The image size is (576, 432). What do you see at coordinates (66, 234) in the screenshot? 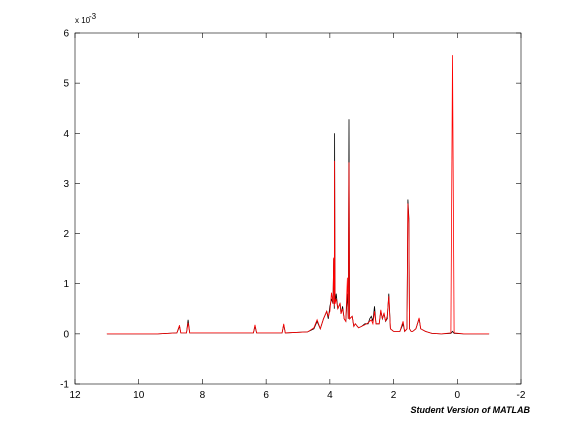
I see `y-tick-label: 2` at bounding box center [66, 234].